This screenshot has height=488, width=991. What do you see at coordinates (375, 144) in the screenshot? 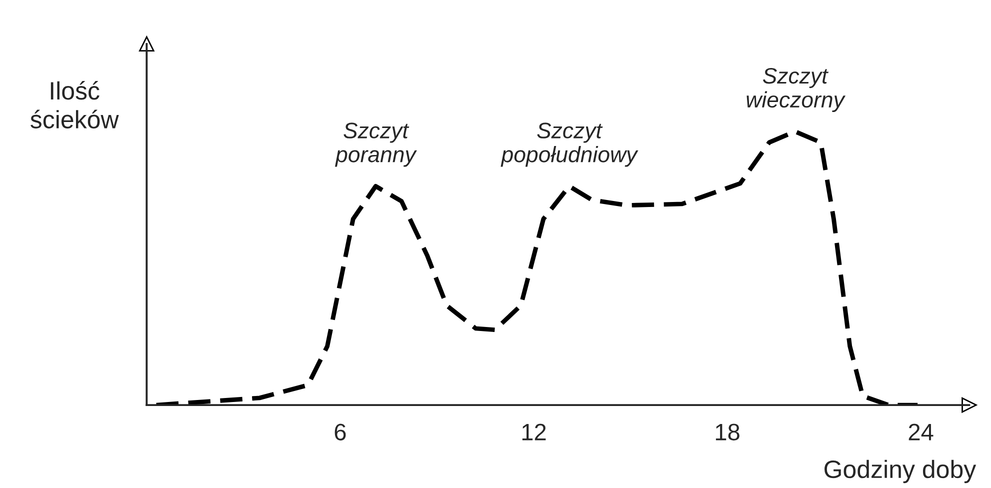
I see `annotation: Szczyt poranny` at bounding box center [375, 144].